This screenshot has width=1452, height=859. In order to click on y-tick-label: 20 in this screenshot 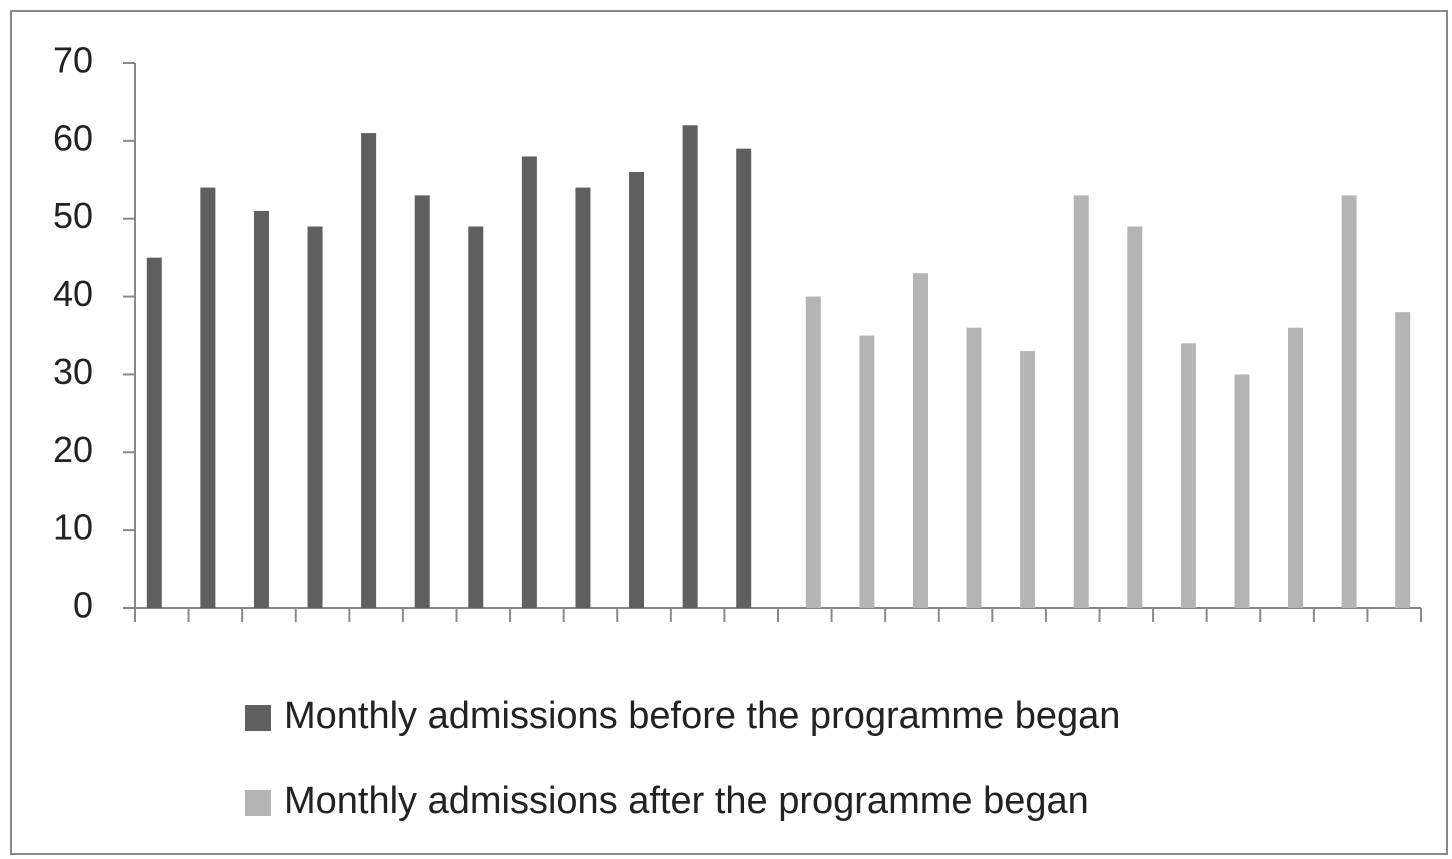, I will do `click(73, 449)`.